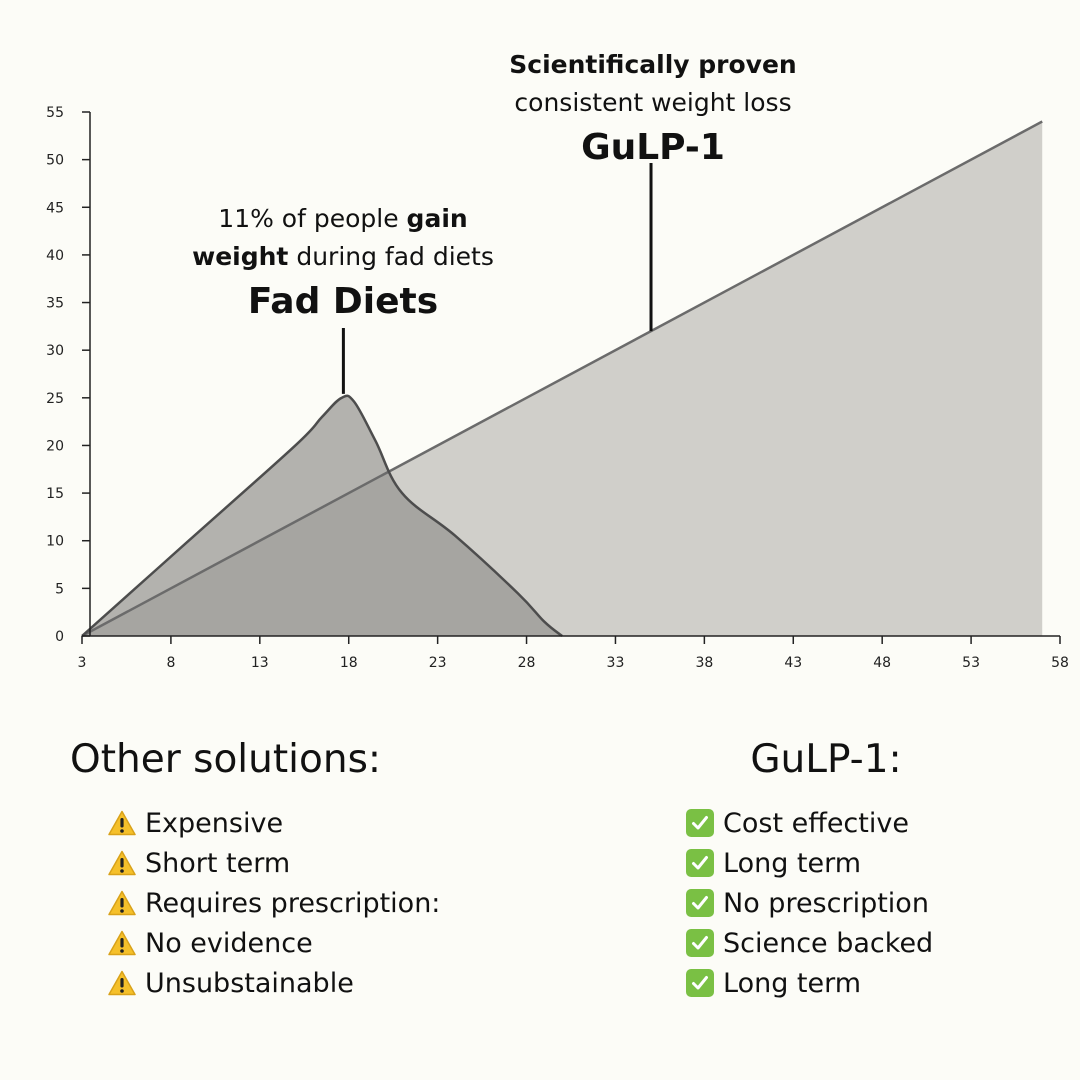 The height and width of the screenshot is (1080, 1080). What do you see at coordinates (260, 663) in the screenshot?
I see `x-tick-label: 13` at bounding box center [260, 663].